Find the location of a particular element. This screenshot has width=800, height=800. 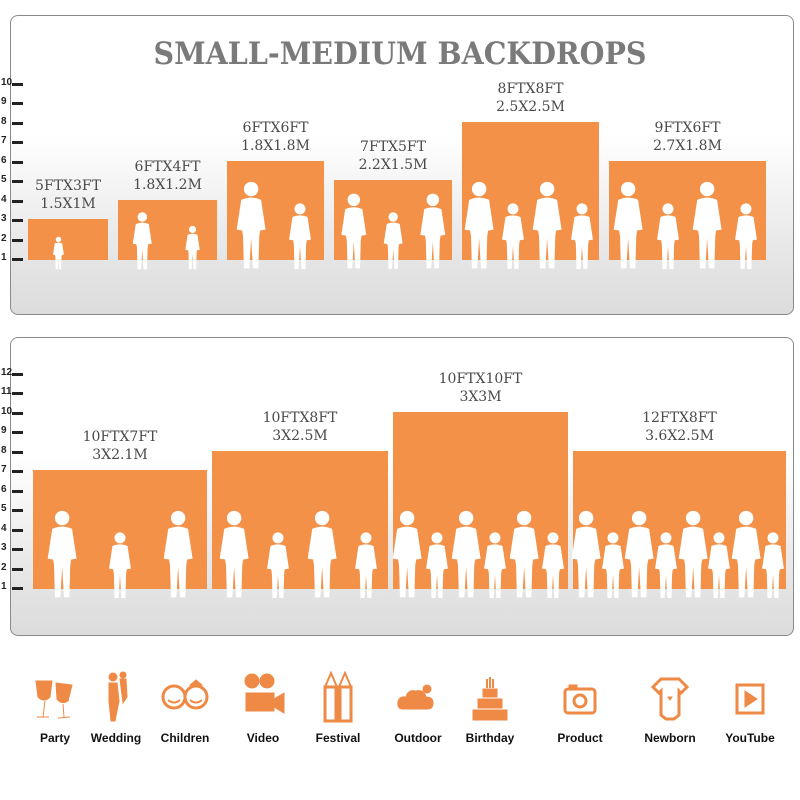

play-button-icon is located at coordinates (750, 696).